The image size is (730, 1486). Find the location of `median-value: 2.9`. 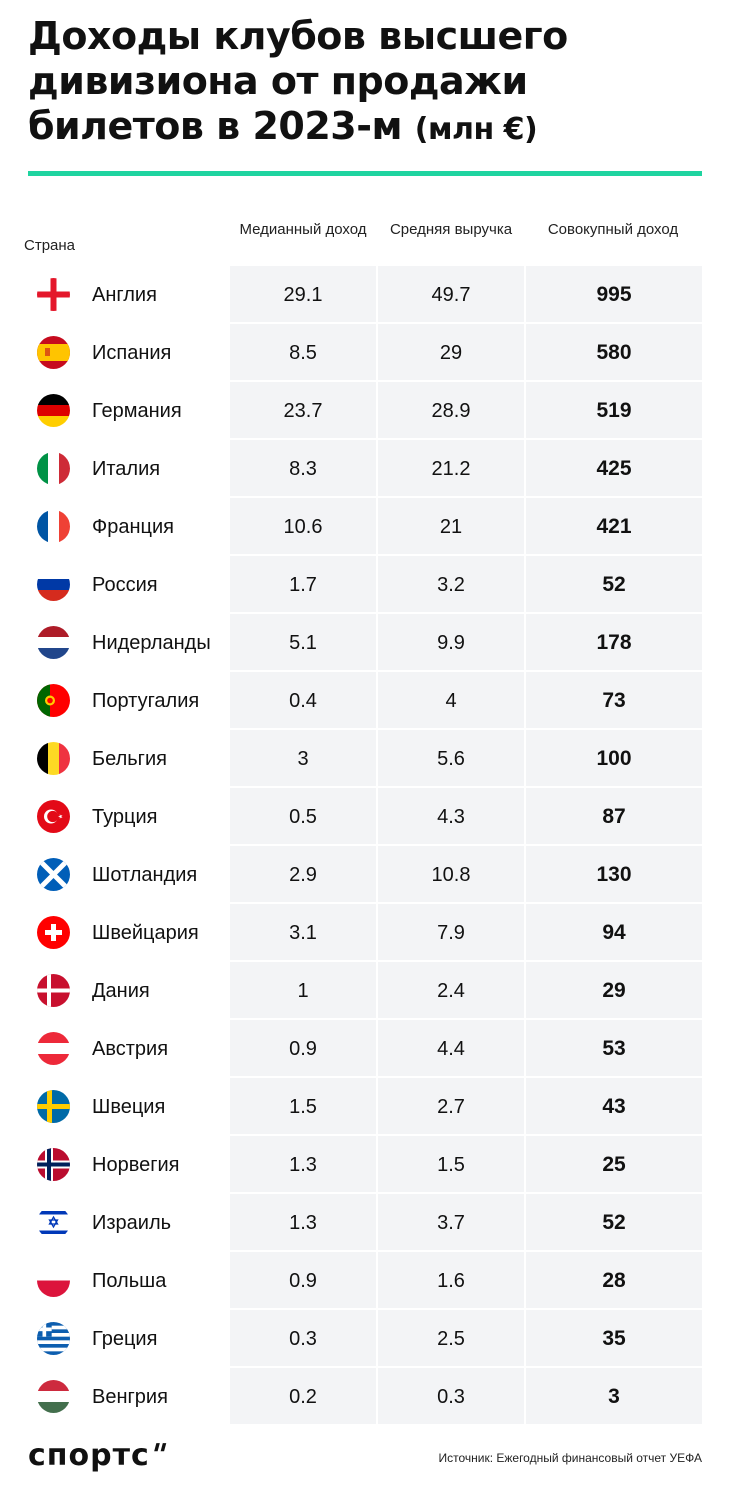

median-value: 2.9 is located at coordinates (303, 875).